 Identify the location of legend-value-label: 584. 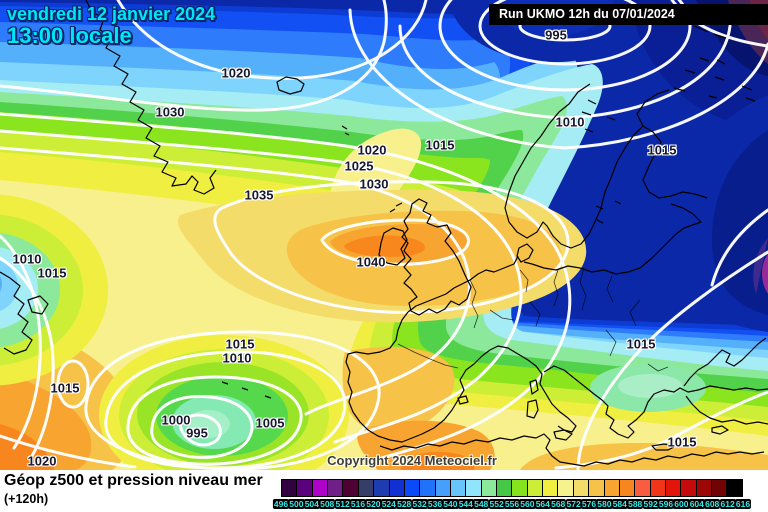
(619, 504).